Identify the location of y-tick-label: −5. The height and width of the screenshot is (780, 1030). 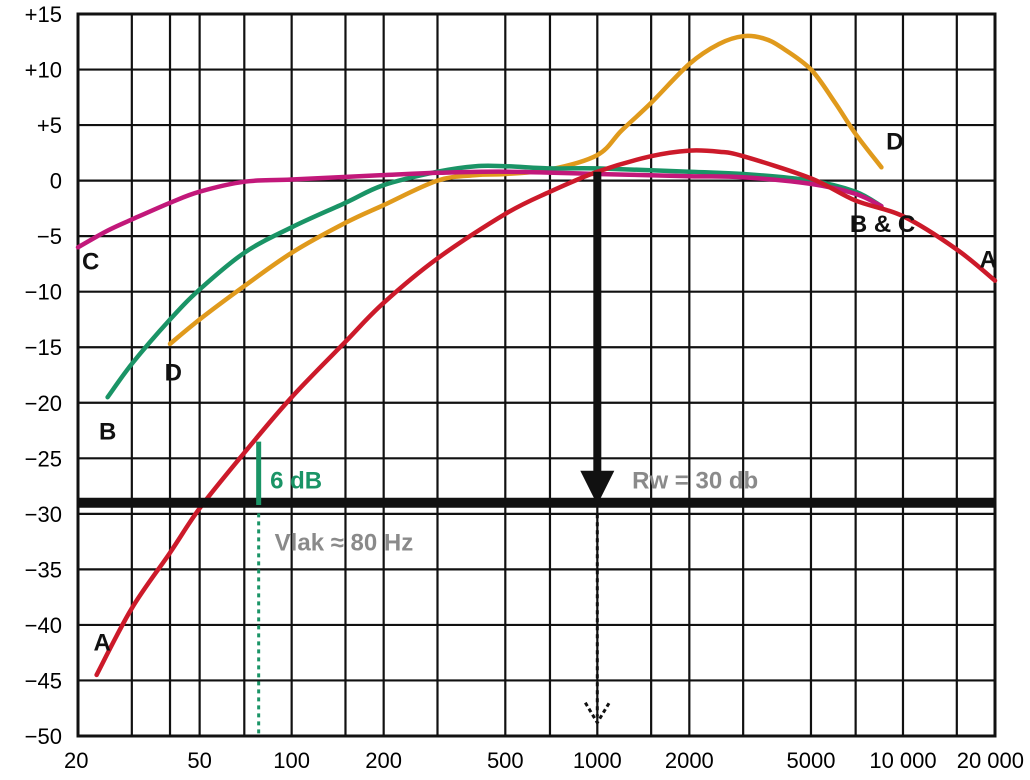
(49, 236).